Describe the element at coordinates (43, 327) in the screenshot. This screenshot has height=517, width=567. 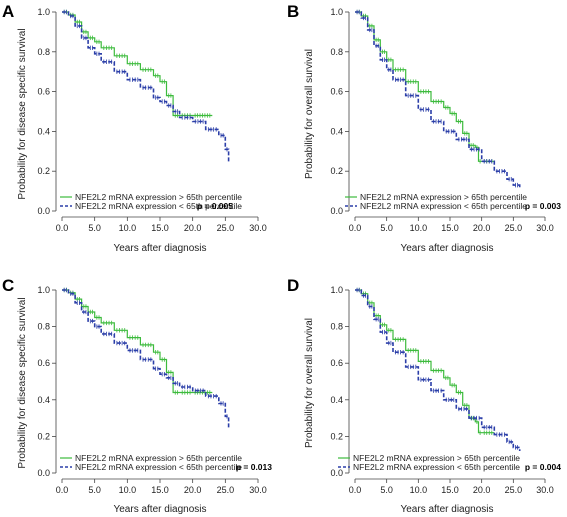
I see `y-tick-label-c: 0.8` at that location.